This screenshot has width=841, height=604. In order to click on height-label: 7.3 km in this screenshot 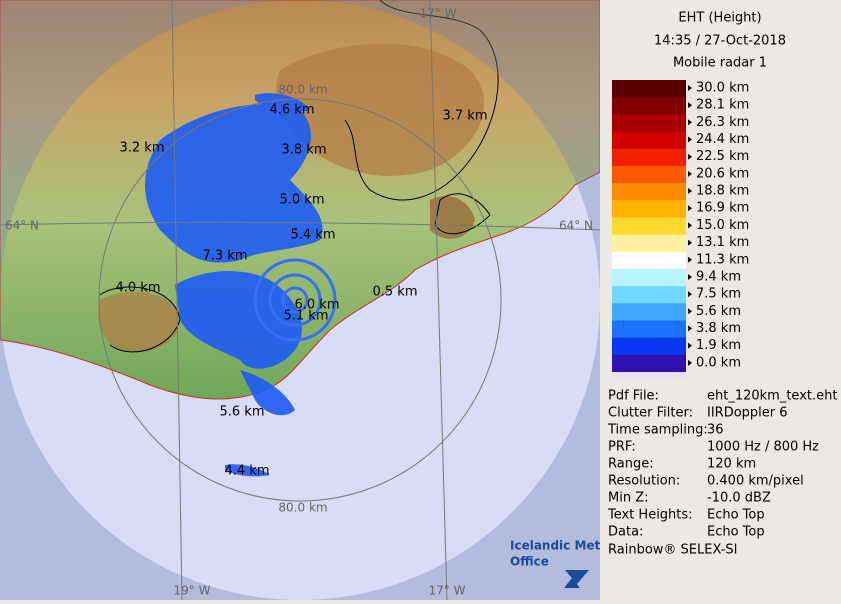, I will do `click(225, 256)`.